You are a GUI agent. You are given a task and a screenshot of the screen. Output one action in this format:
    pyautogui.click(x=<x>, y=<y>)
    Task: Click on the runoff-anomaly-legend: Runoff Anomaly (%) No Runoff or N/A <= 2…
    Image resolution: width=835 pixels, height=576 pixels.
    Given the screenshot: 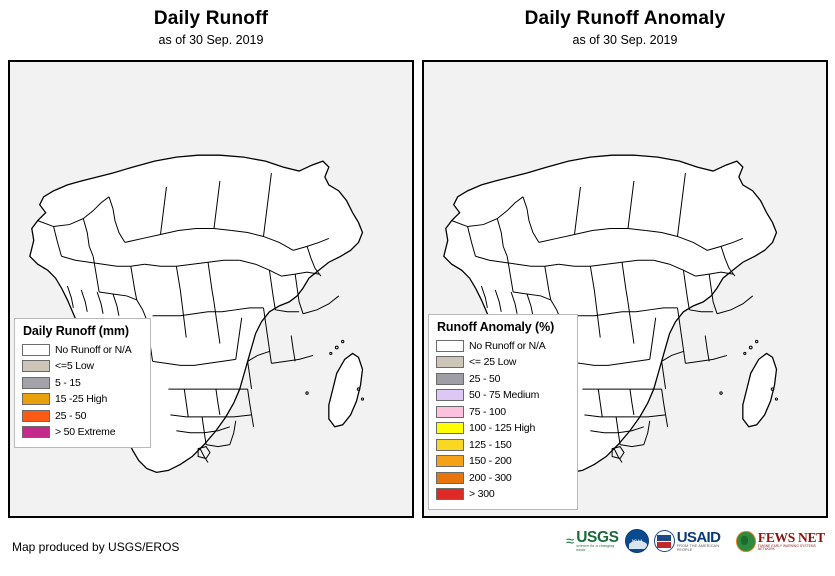 What is the action you would take?
    pyautogui.click(x=503, y=412)
    